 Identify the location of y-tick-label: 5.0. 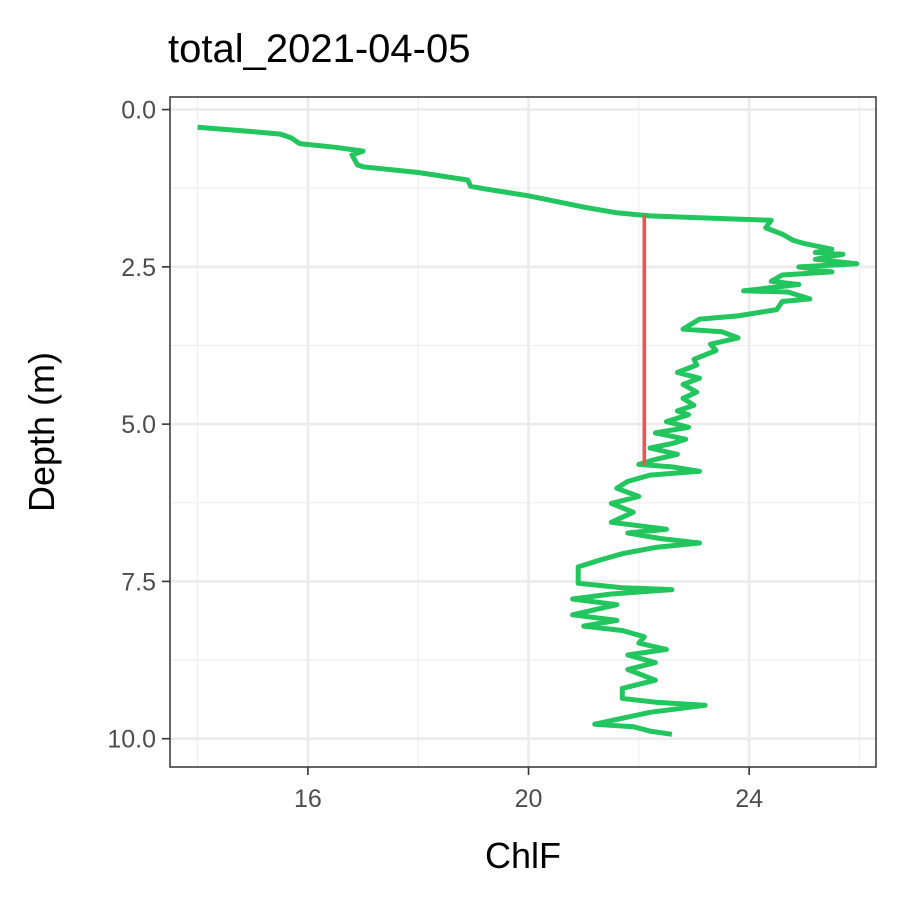
(138, 425).